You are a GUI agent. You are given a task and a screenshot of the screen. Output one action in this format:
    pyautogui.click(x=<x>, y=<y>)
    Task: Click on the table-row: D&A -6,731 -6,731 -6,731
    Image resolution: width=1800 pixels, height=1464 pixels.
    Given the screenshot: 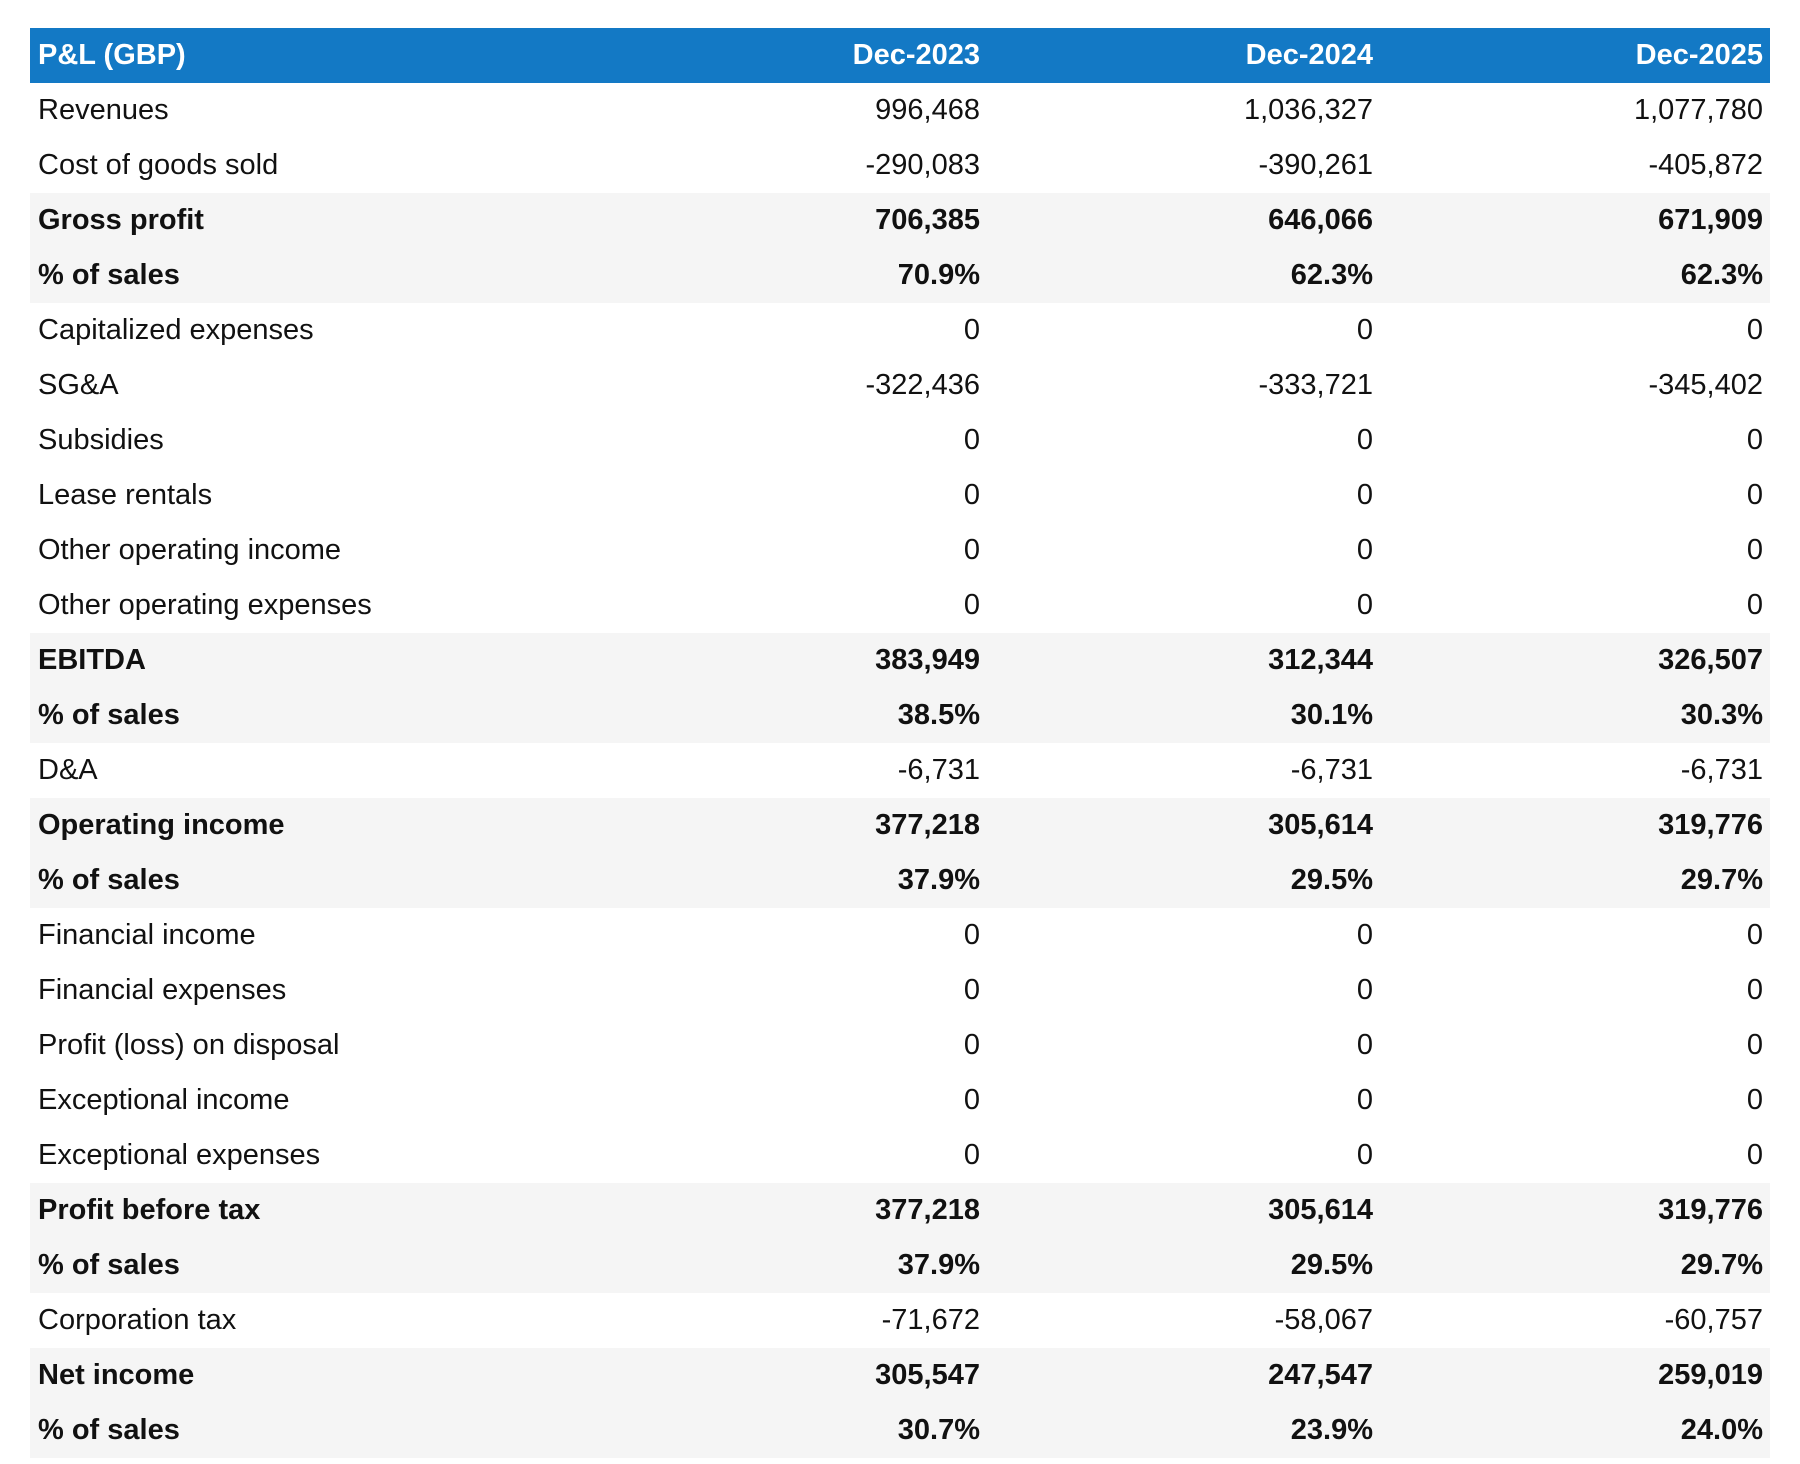 What is the action you would take?
    pyautogui.click(x=900, y=770)
    